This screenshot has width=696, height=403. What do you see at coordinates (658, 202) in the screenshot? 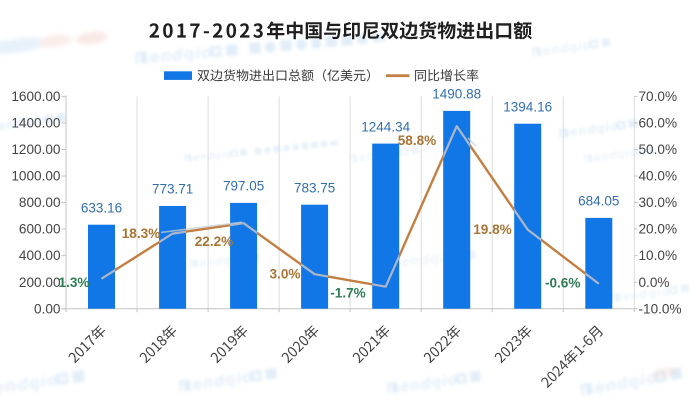
I see `svg-text: 30.0%` at bounding box center [658, 202].